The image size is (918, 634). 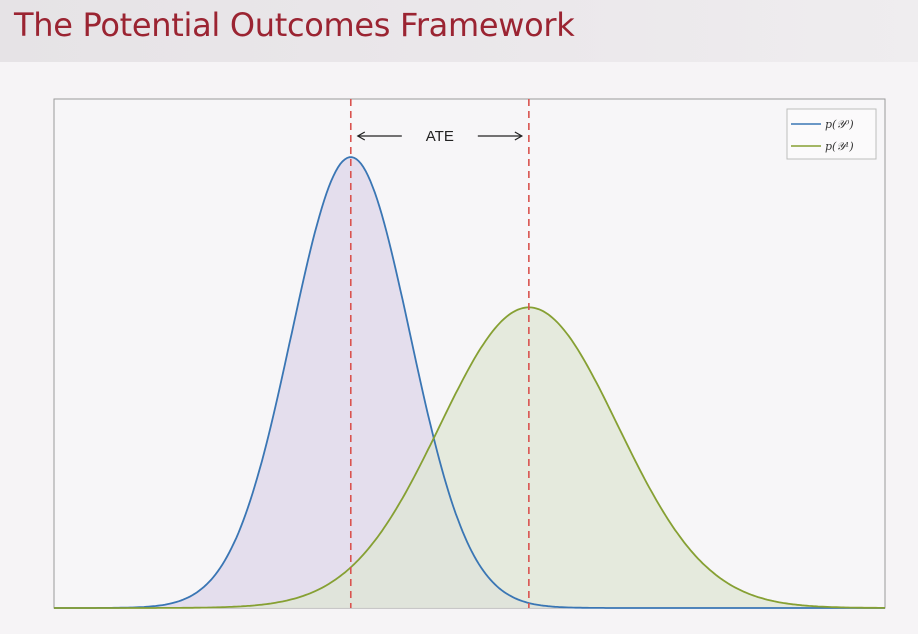 What do you see at coordinates (500, 136) in the screenshot?
I see `ate-arrow-right` at bounding box center [500, 136].